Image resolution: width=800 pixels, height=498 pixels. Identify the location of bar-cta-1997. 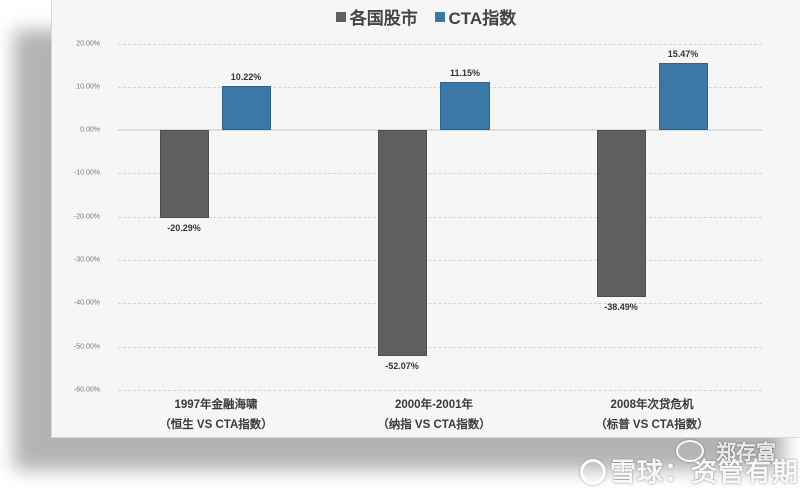
(246, 108).